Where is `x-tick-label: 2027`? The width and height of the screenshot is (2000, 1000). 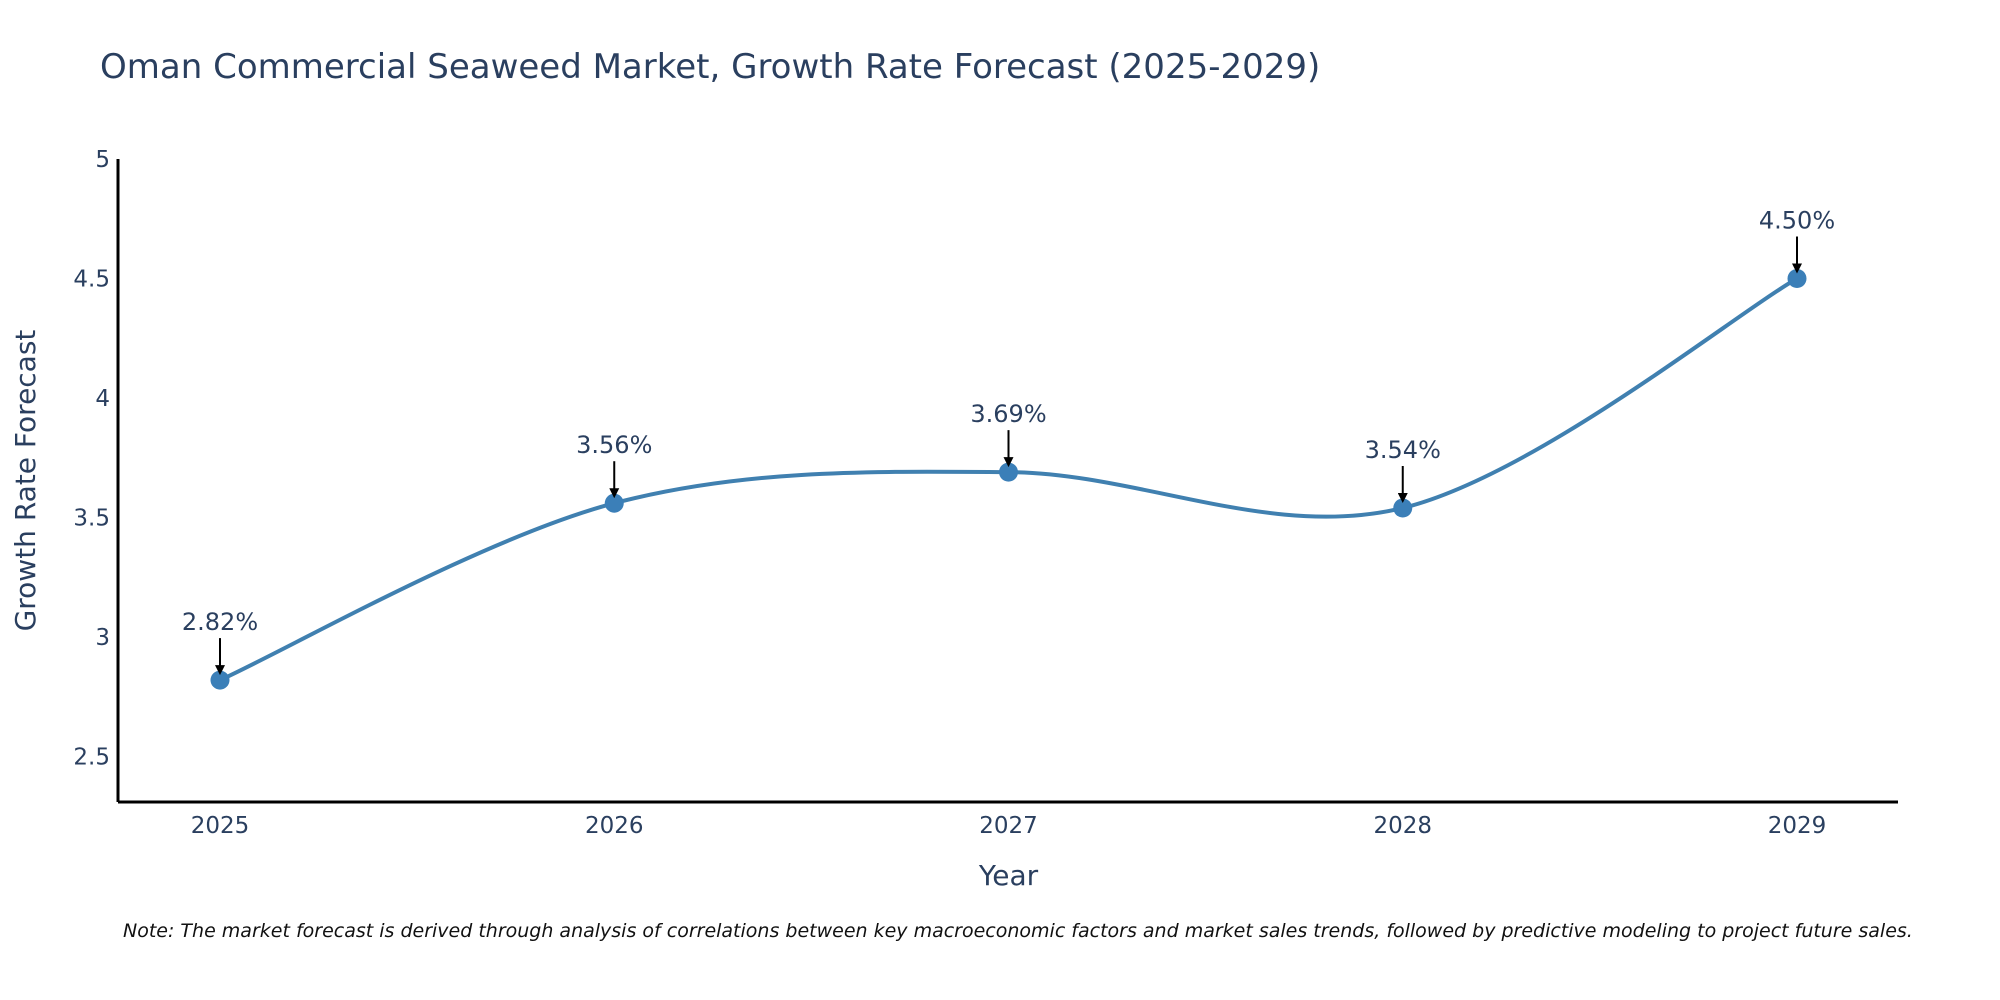
x-tick-label: 2027 is located at coordinates (1008, 826).